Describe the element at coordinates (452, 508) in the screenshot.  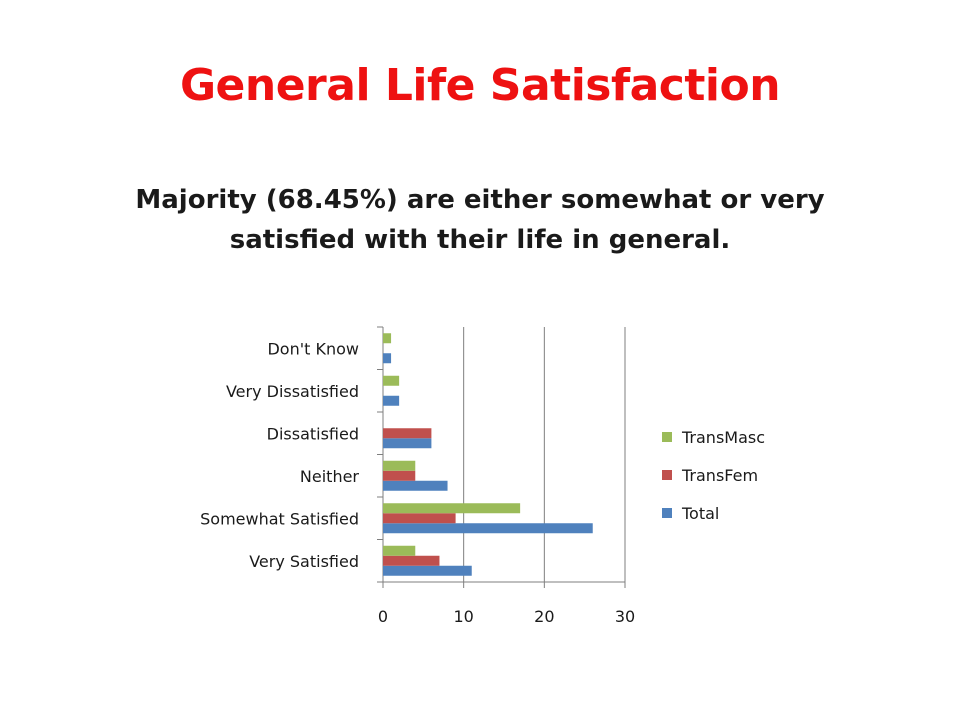
I see `bar-transmasc-somewhat-satisfied` at that location.